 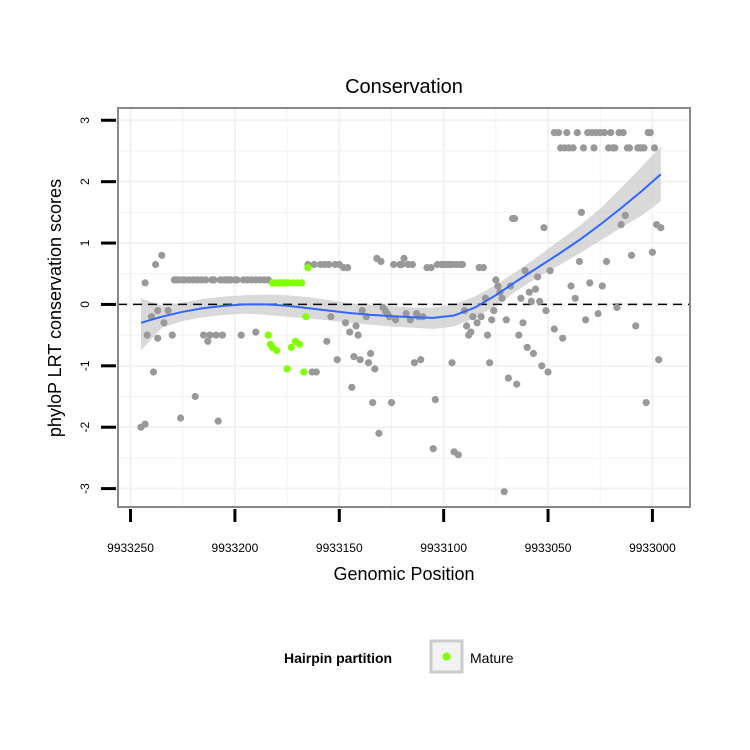 What do you see at coordinates (652, 548) in the screenshot?
I see `x-tick-label: 9933000` at bounding box center [652, 548].